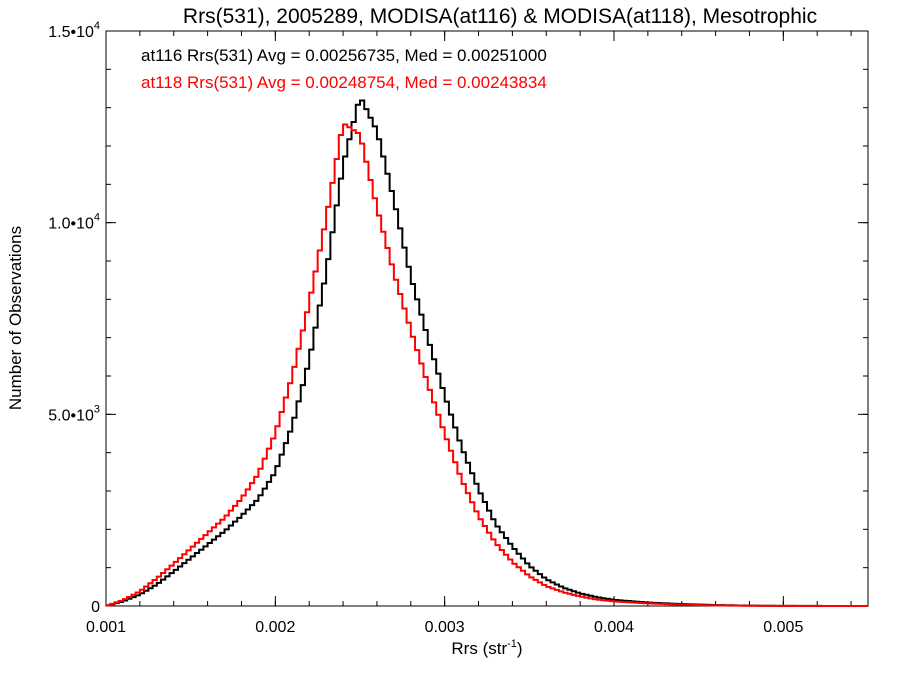 Image resolution: width=900 pixels, height=675 pixels. What do you see at coordinates (74, 413) in the screenshot?
I see `y-tick-label: 5.0•103` at bounding box center [74, 413].